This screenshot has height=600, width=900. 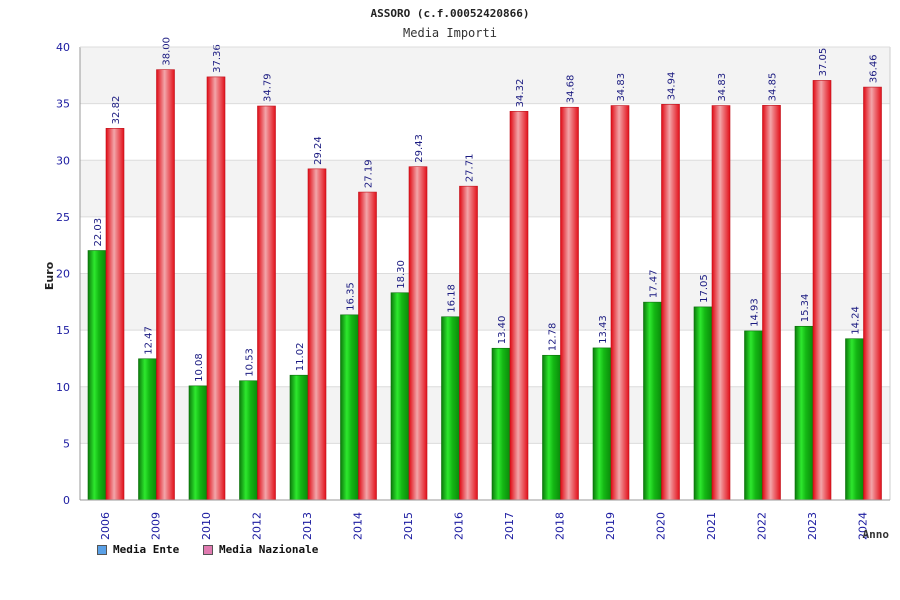 I want to click on y-tick-label: 5, so click(x=66, y=443).